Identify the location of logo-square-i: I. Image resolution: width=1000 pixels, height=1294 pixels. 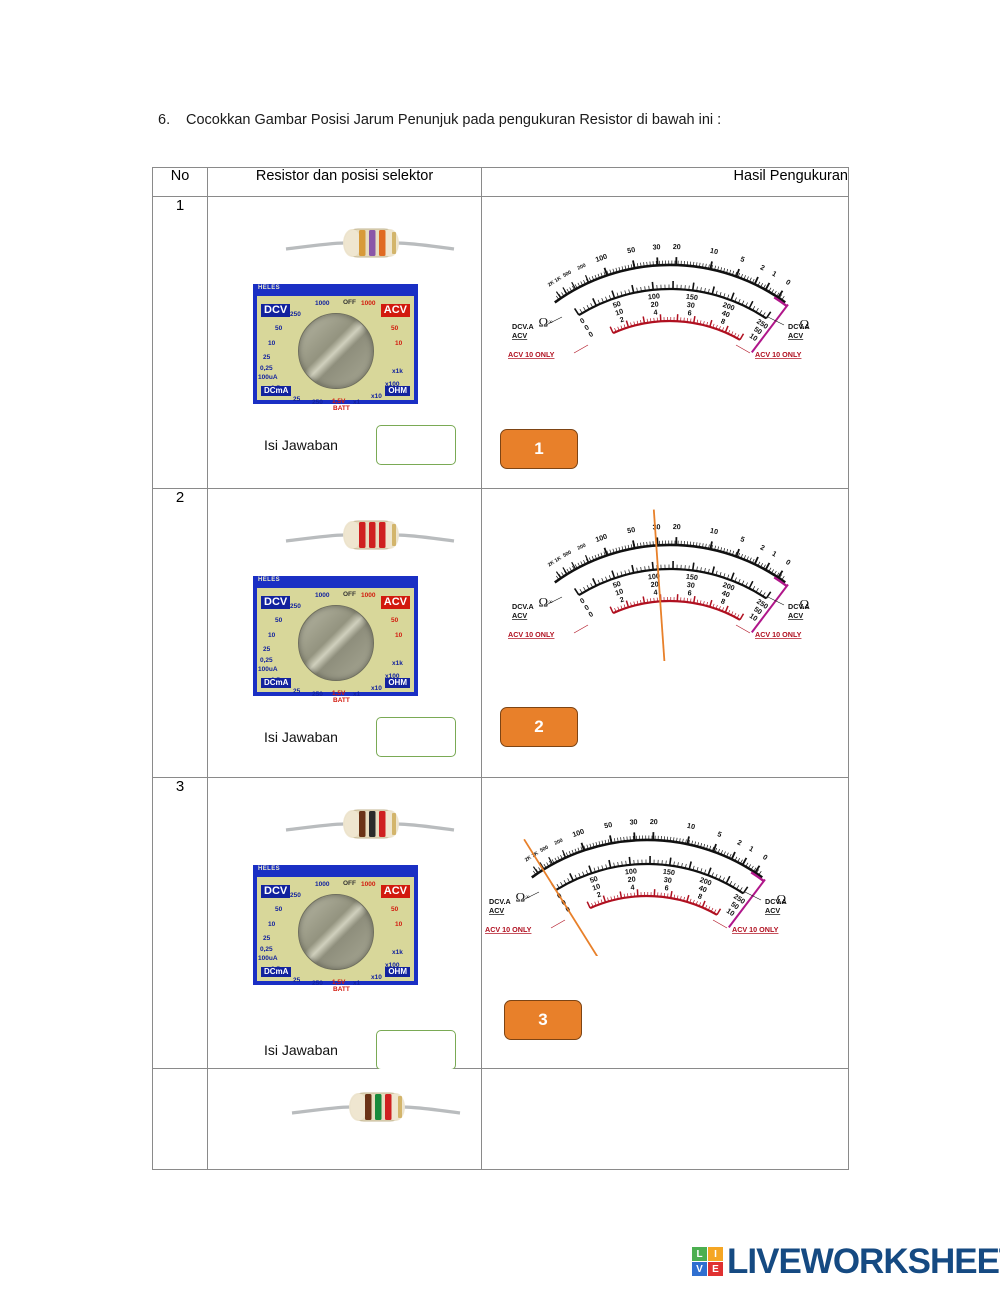
(715, 1254).